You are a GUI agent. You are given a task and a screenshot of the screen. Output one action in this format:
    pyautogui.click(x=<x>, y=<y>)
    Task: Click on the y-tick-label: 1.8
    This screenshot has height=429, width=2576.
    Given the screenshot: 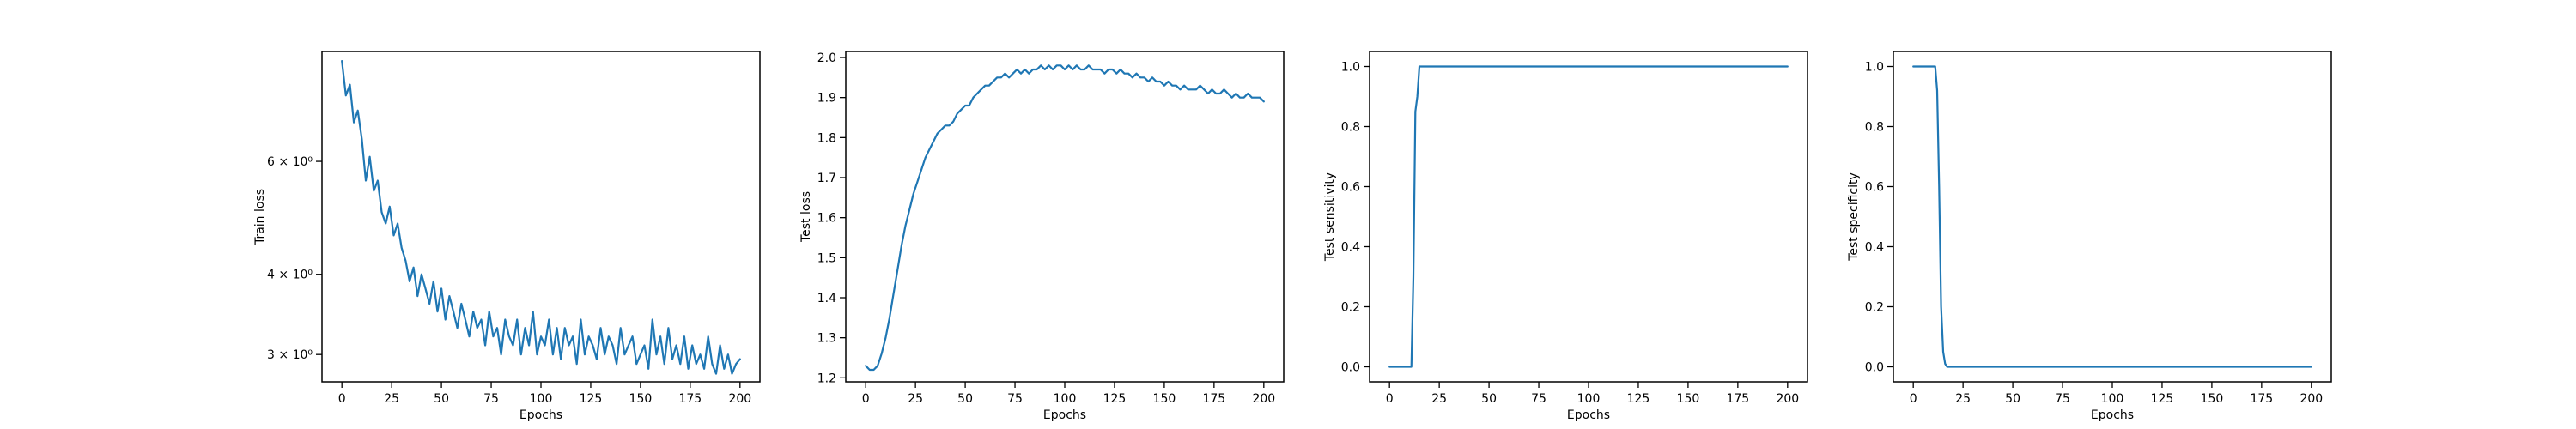 What is the action you would take?
    pyautogui.click(x=826, y=138)
    